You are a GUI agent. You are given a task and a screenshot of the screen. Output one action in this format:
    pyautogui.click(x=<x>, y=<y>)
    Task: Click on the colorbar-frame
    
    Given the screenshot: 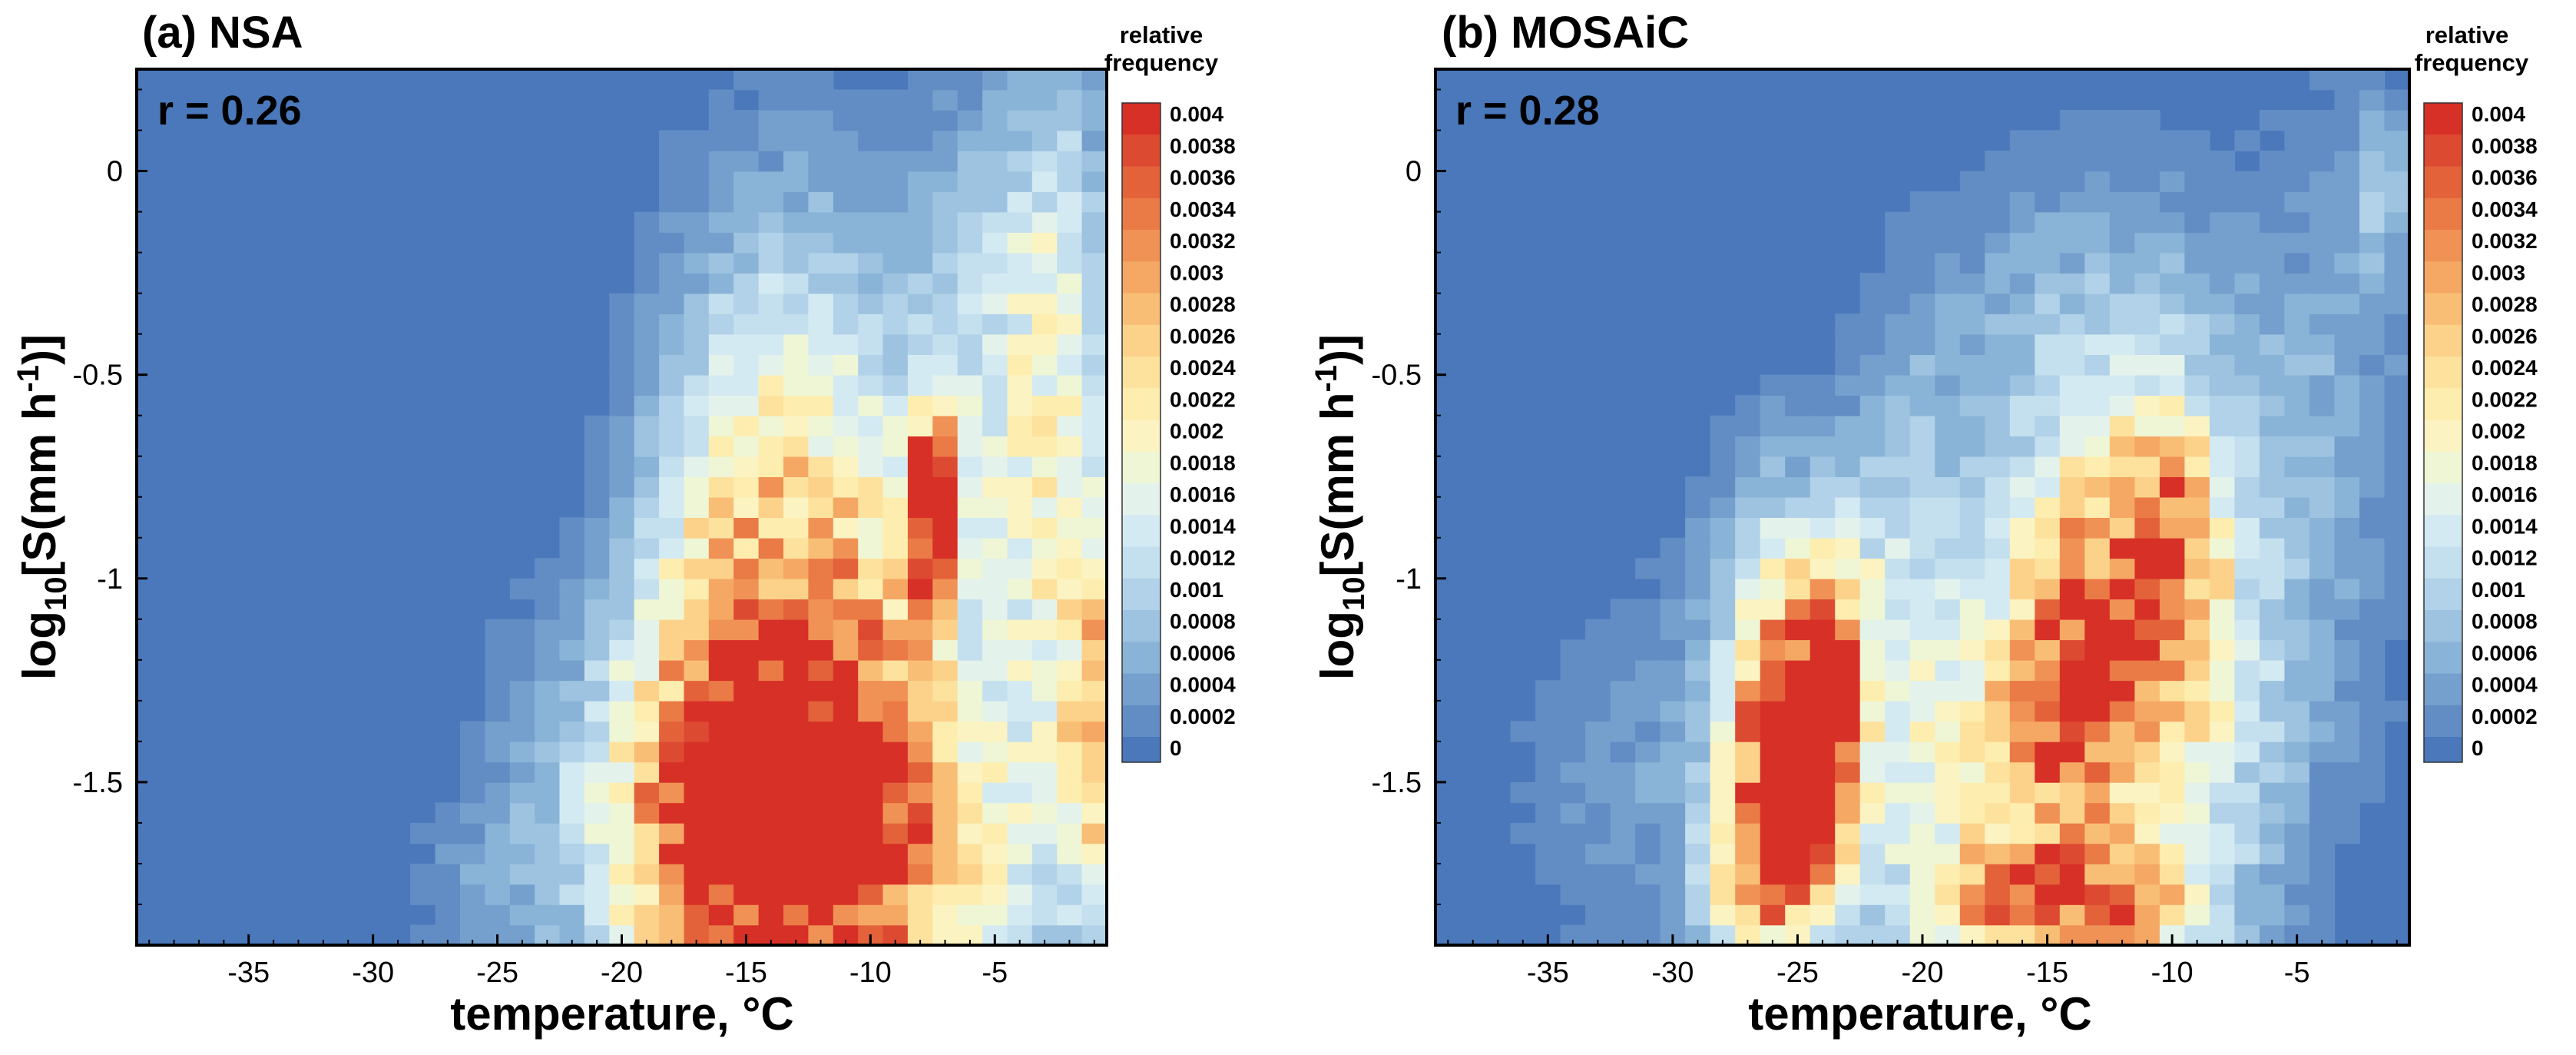 What is the action you would take?
    pyautogui.click(x=2443, y=432)
    